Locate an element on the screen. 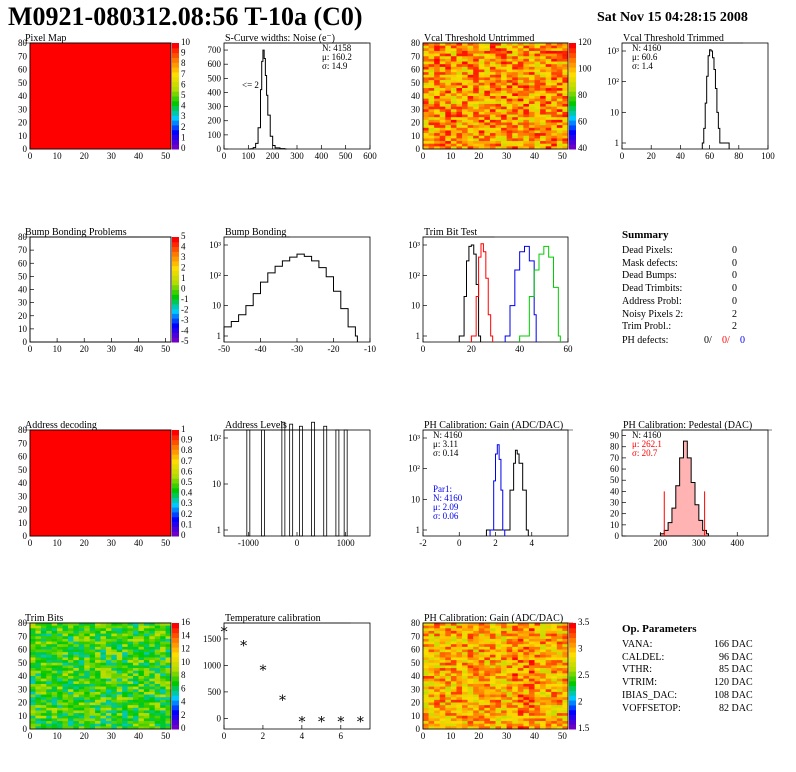 The height and width of the screenshot is (772, 796). summary-title: Summary is located at coordinates (645, 235).